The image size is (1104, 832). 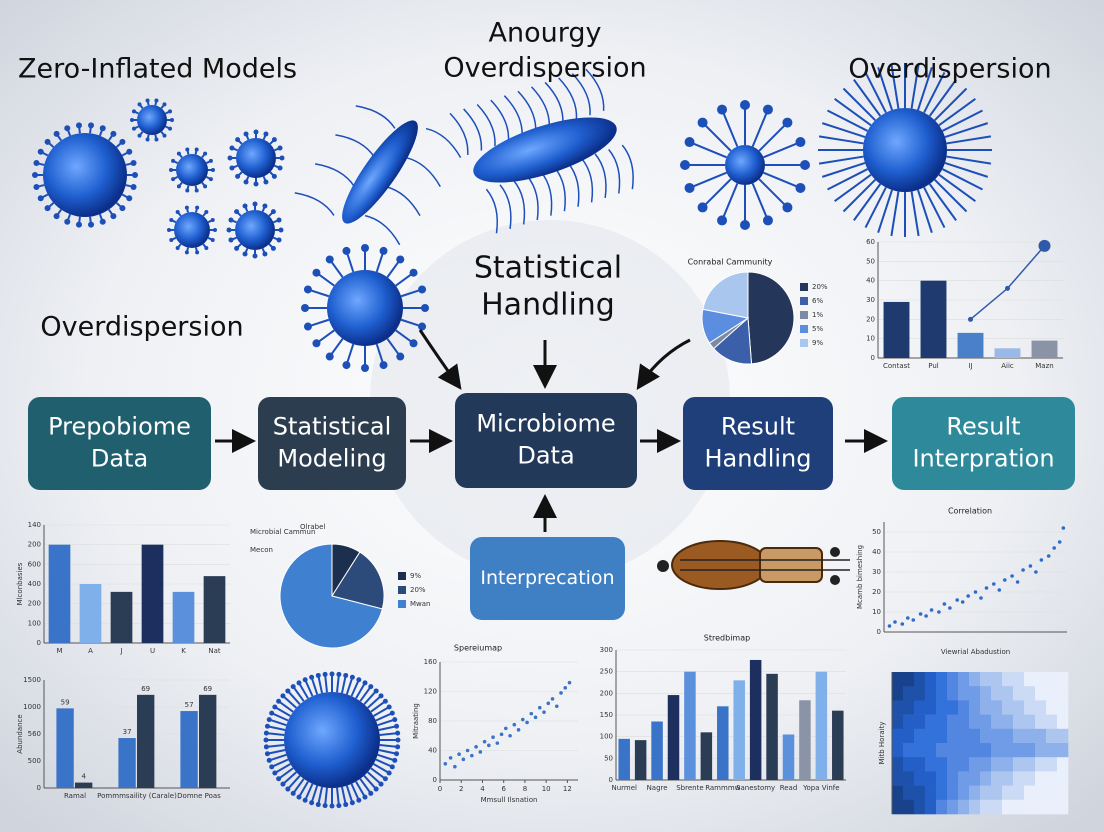 What do you see at coordinates (870, 261) in the screenshot?
I see `y-tick-label: 50` at bounding box center [870, 261].